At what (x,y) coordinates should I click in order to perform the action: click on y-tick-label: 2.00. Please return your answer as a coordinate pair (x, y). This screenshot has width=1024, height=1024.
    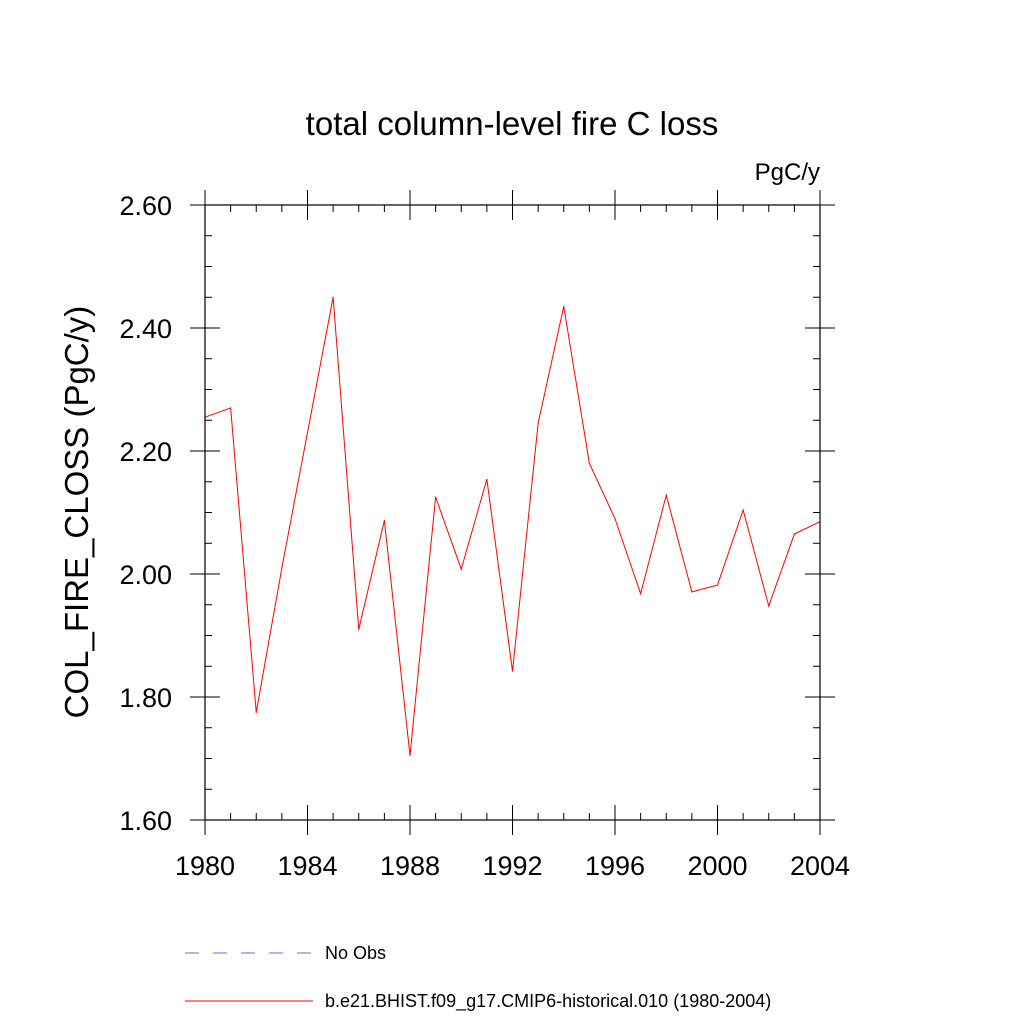
    Looking at the image, I should click on (145, 575).